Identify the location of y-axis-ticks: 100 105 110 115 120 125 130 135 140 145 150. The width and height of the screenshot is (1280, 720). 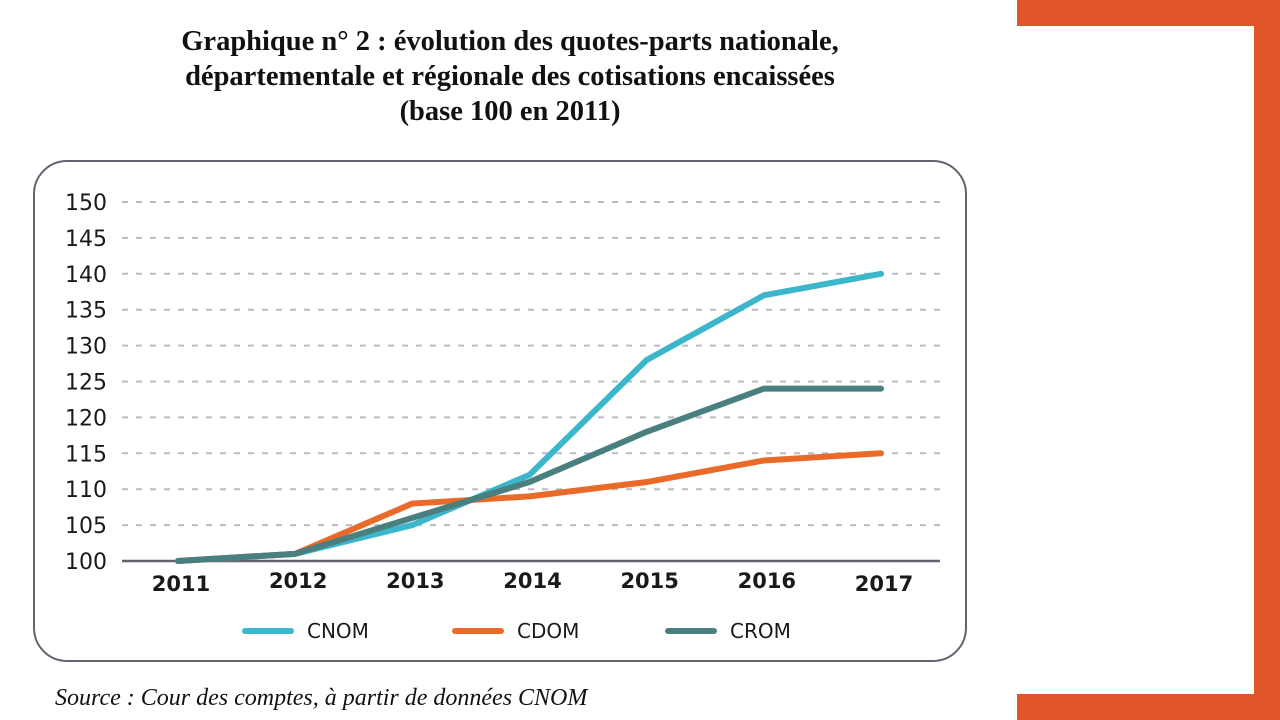
(86, 383).